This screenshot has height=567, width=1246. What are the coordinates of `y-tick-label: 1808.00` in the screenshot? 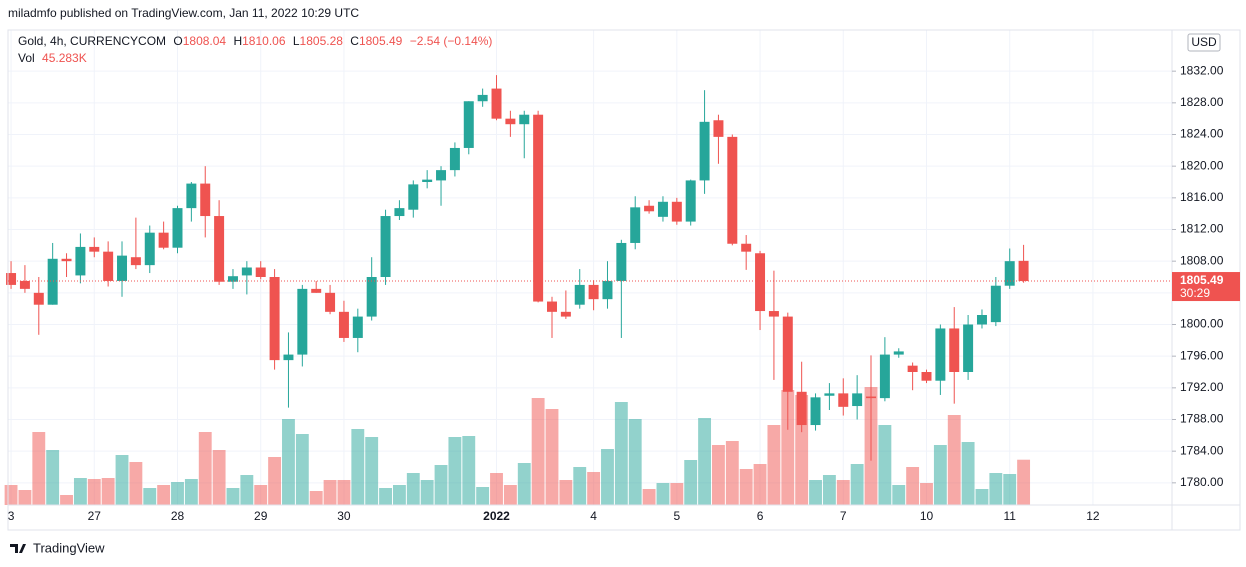 It's located at (1202, 260).